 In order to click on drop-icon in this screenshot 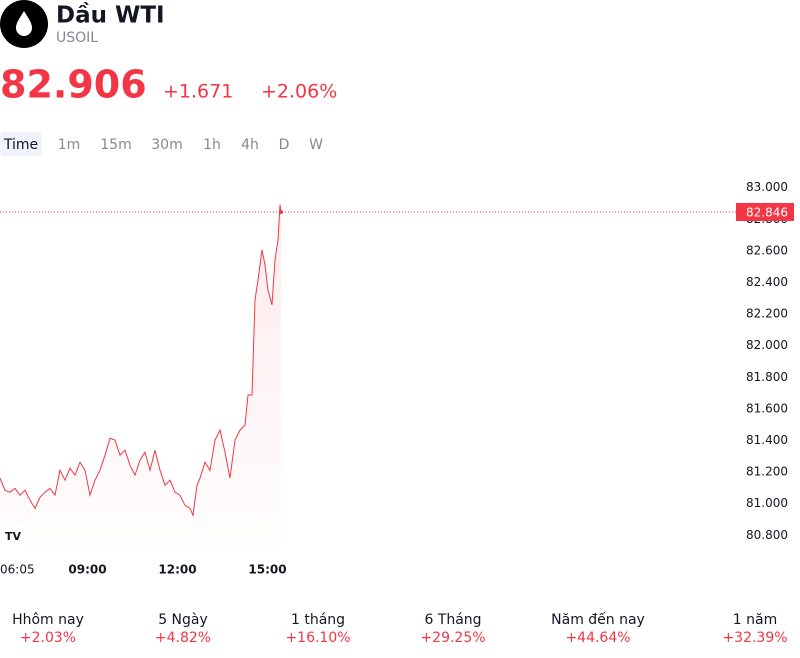, I will do `click(24, 23)`.